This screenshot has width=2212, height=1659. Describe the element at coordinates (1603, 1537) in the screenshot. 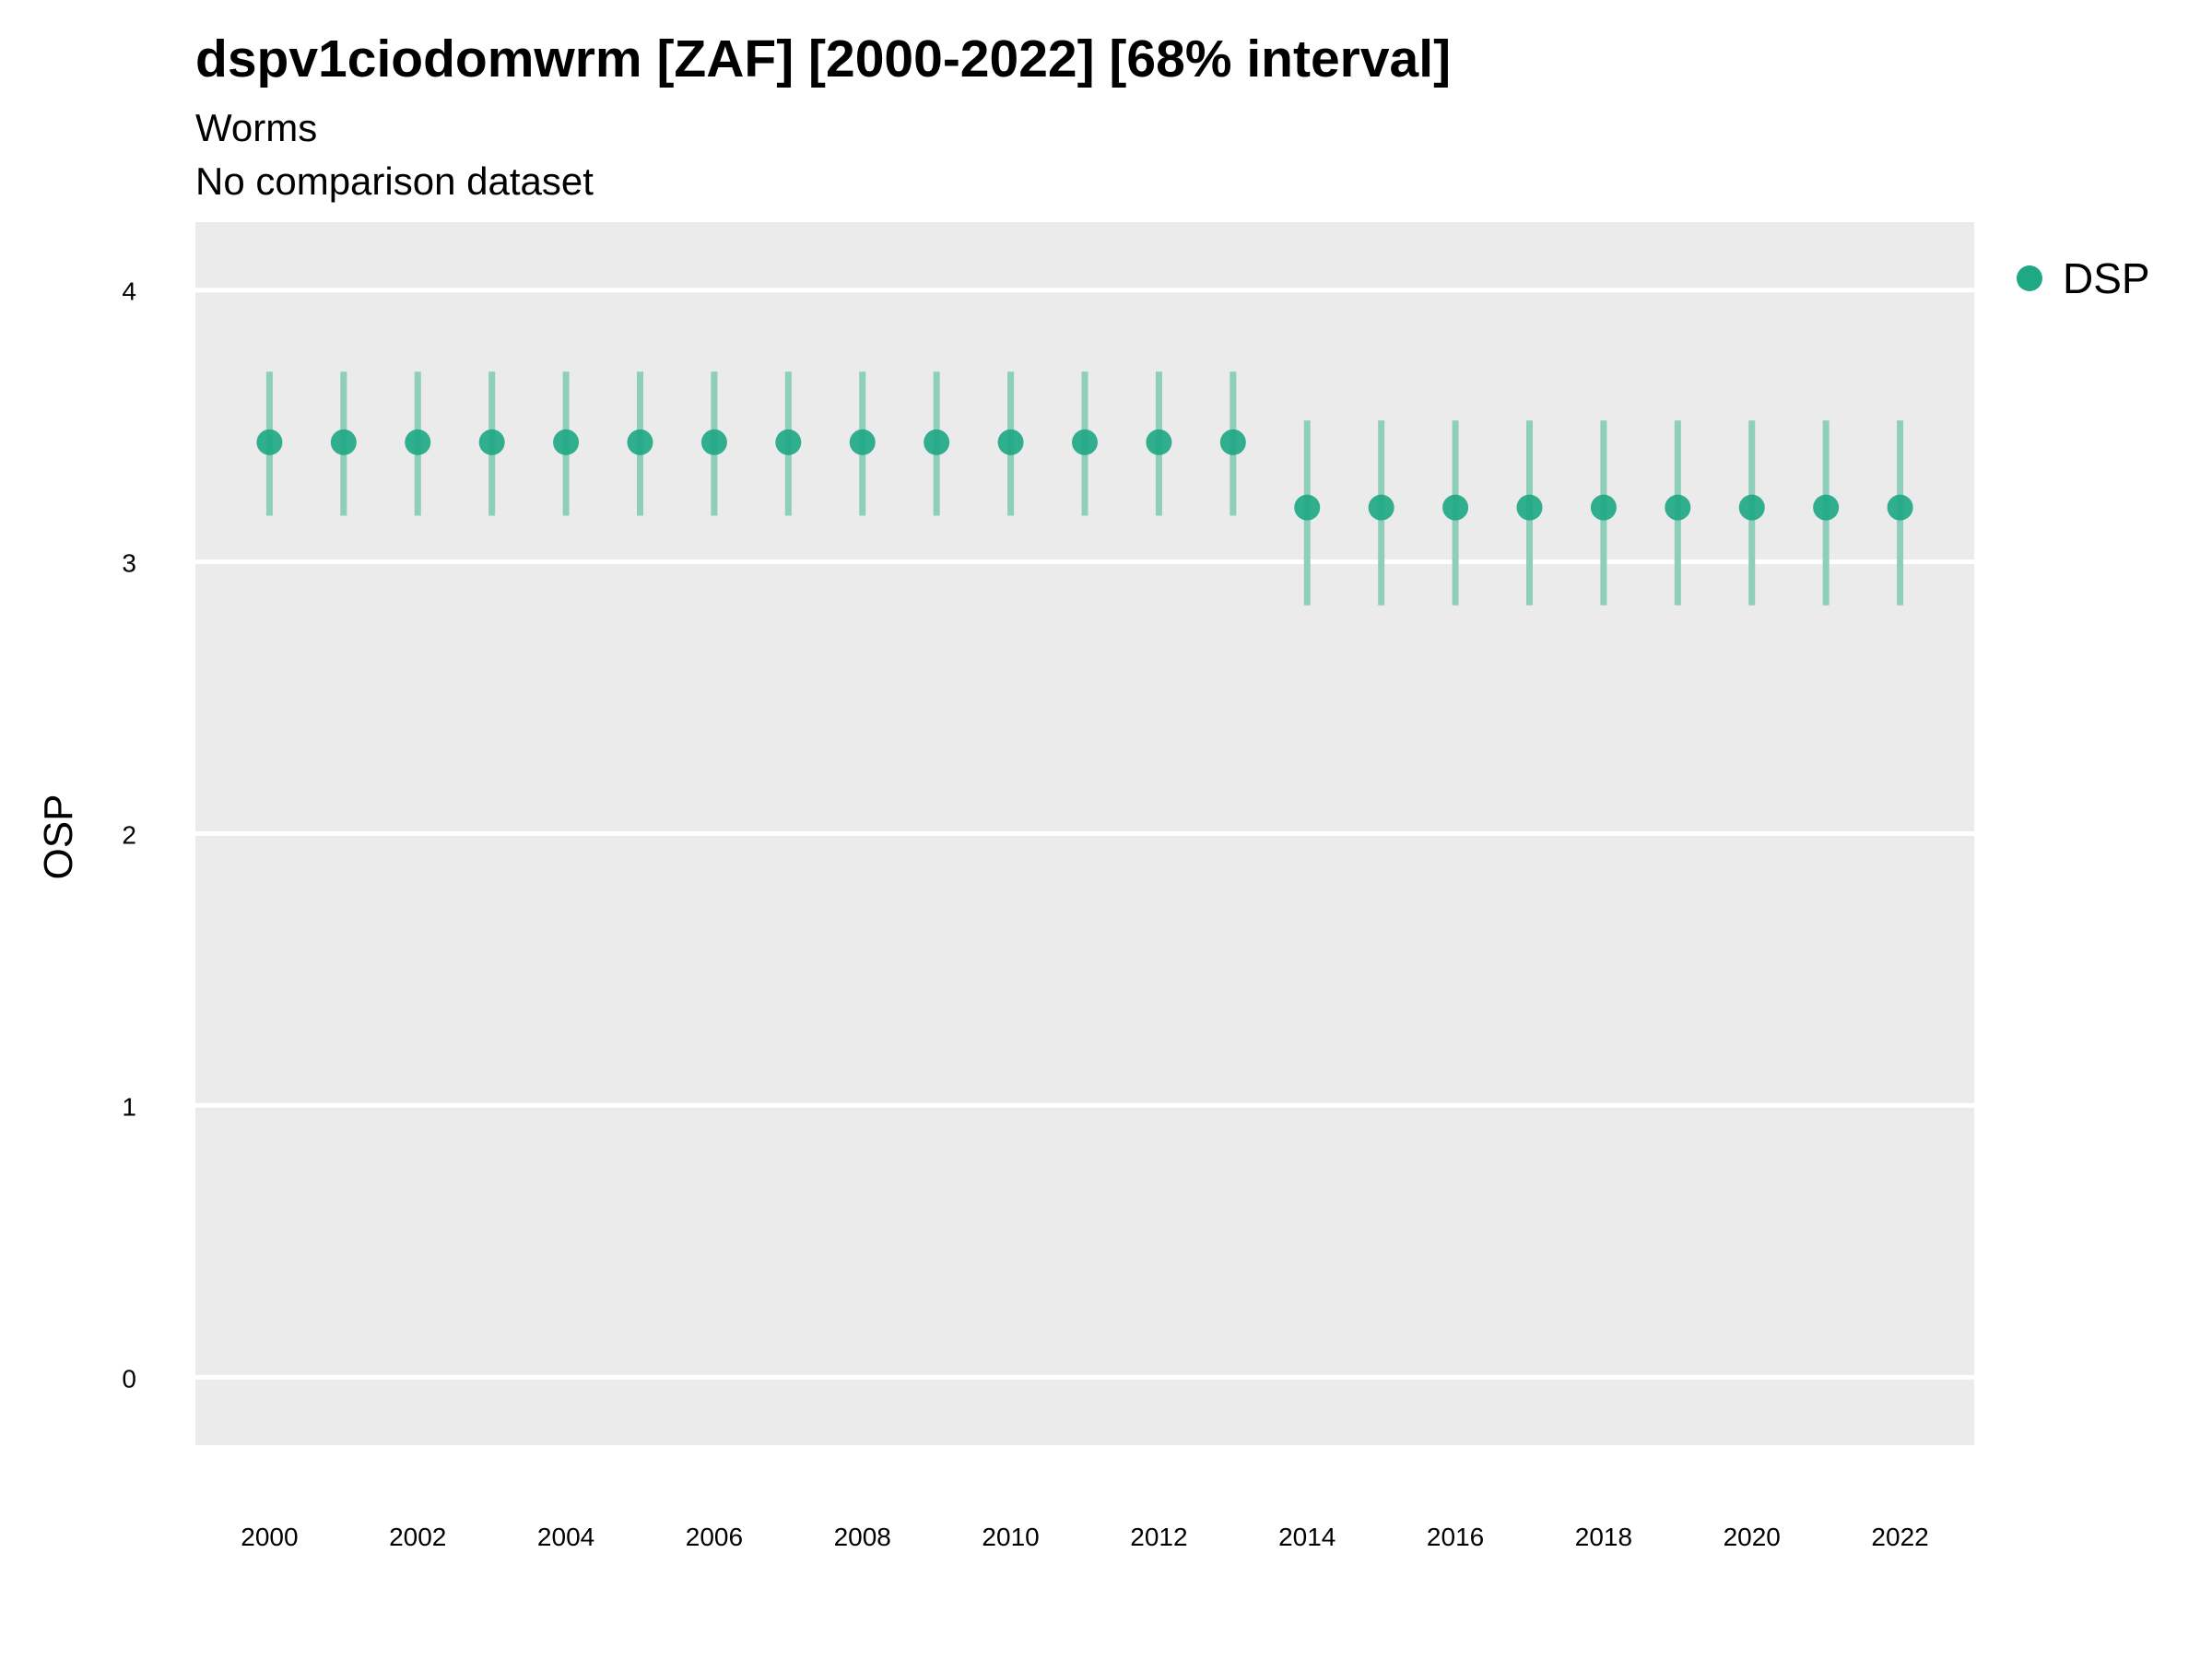

I see `x-tick-label: 2018` at that location.